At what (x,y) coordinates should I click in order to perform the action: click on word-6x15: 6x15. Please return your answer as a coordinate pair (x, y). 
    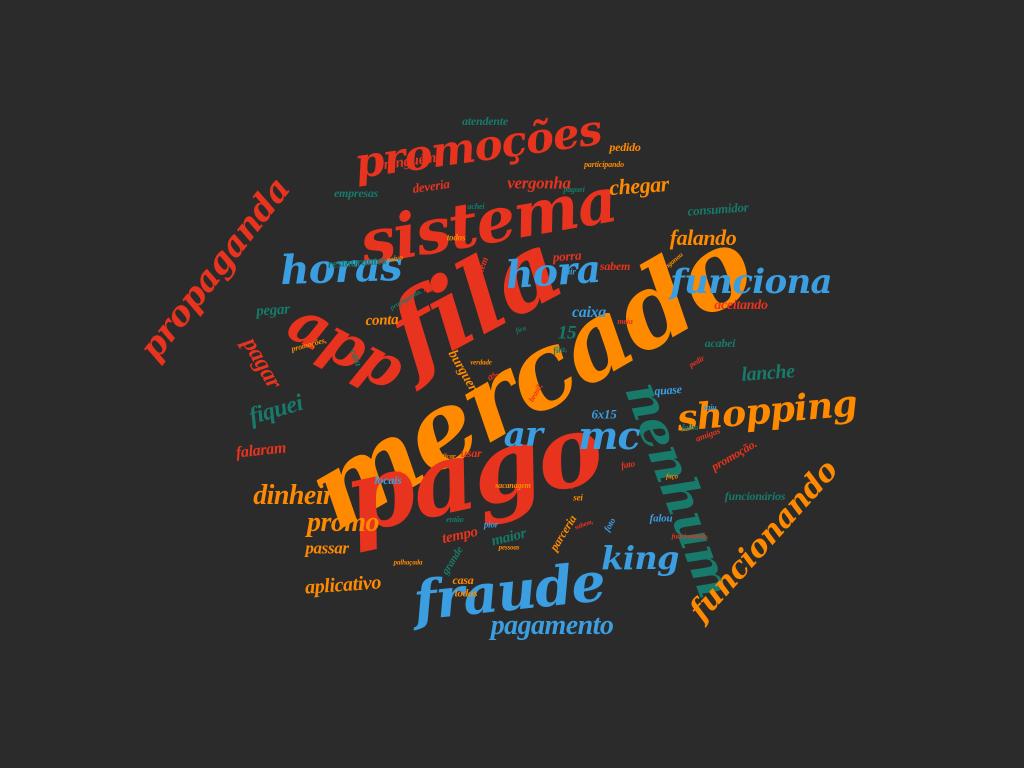
    Looking at the image, I should click on (604, 414).